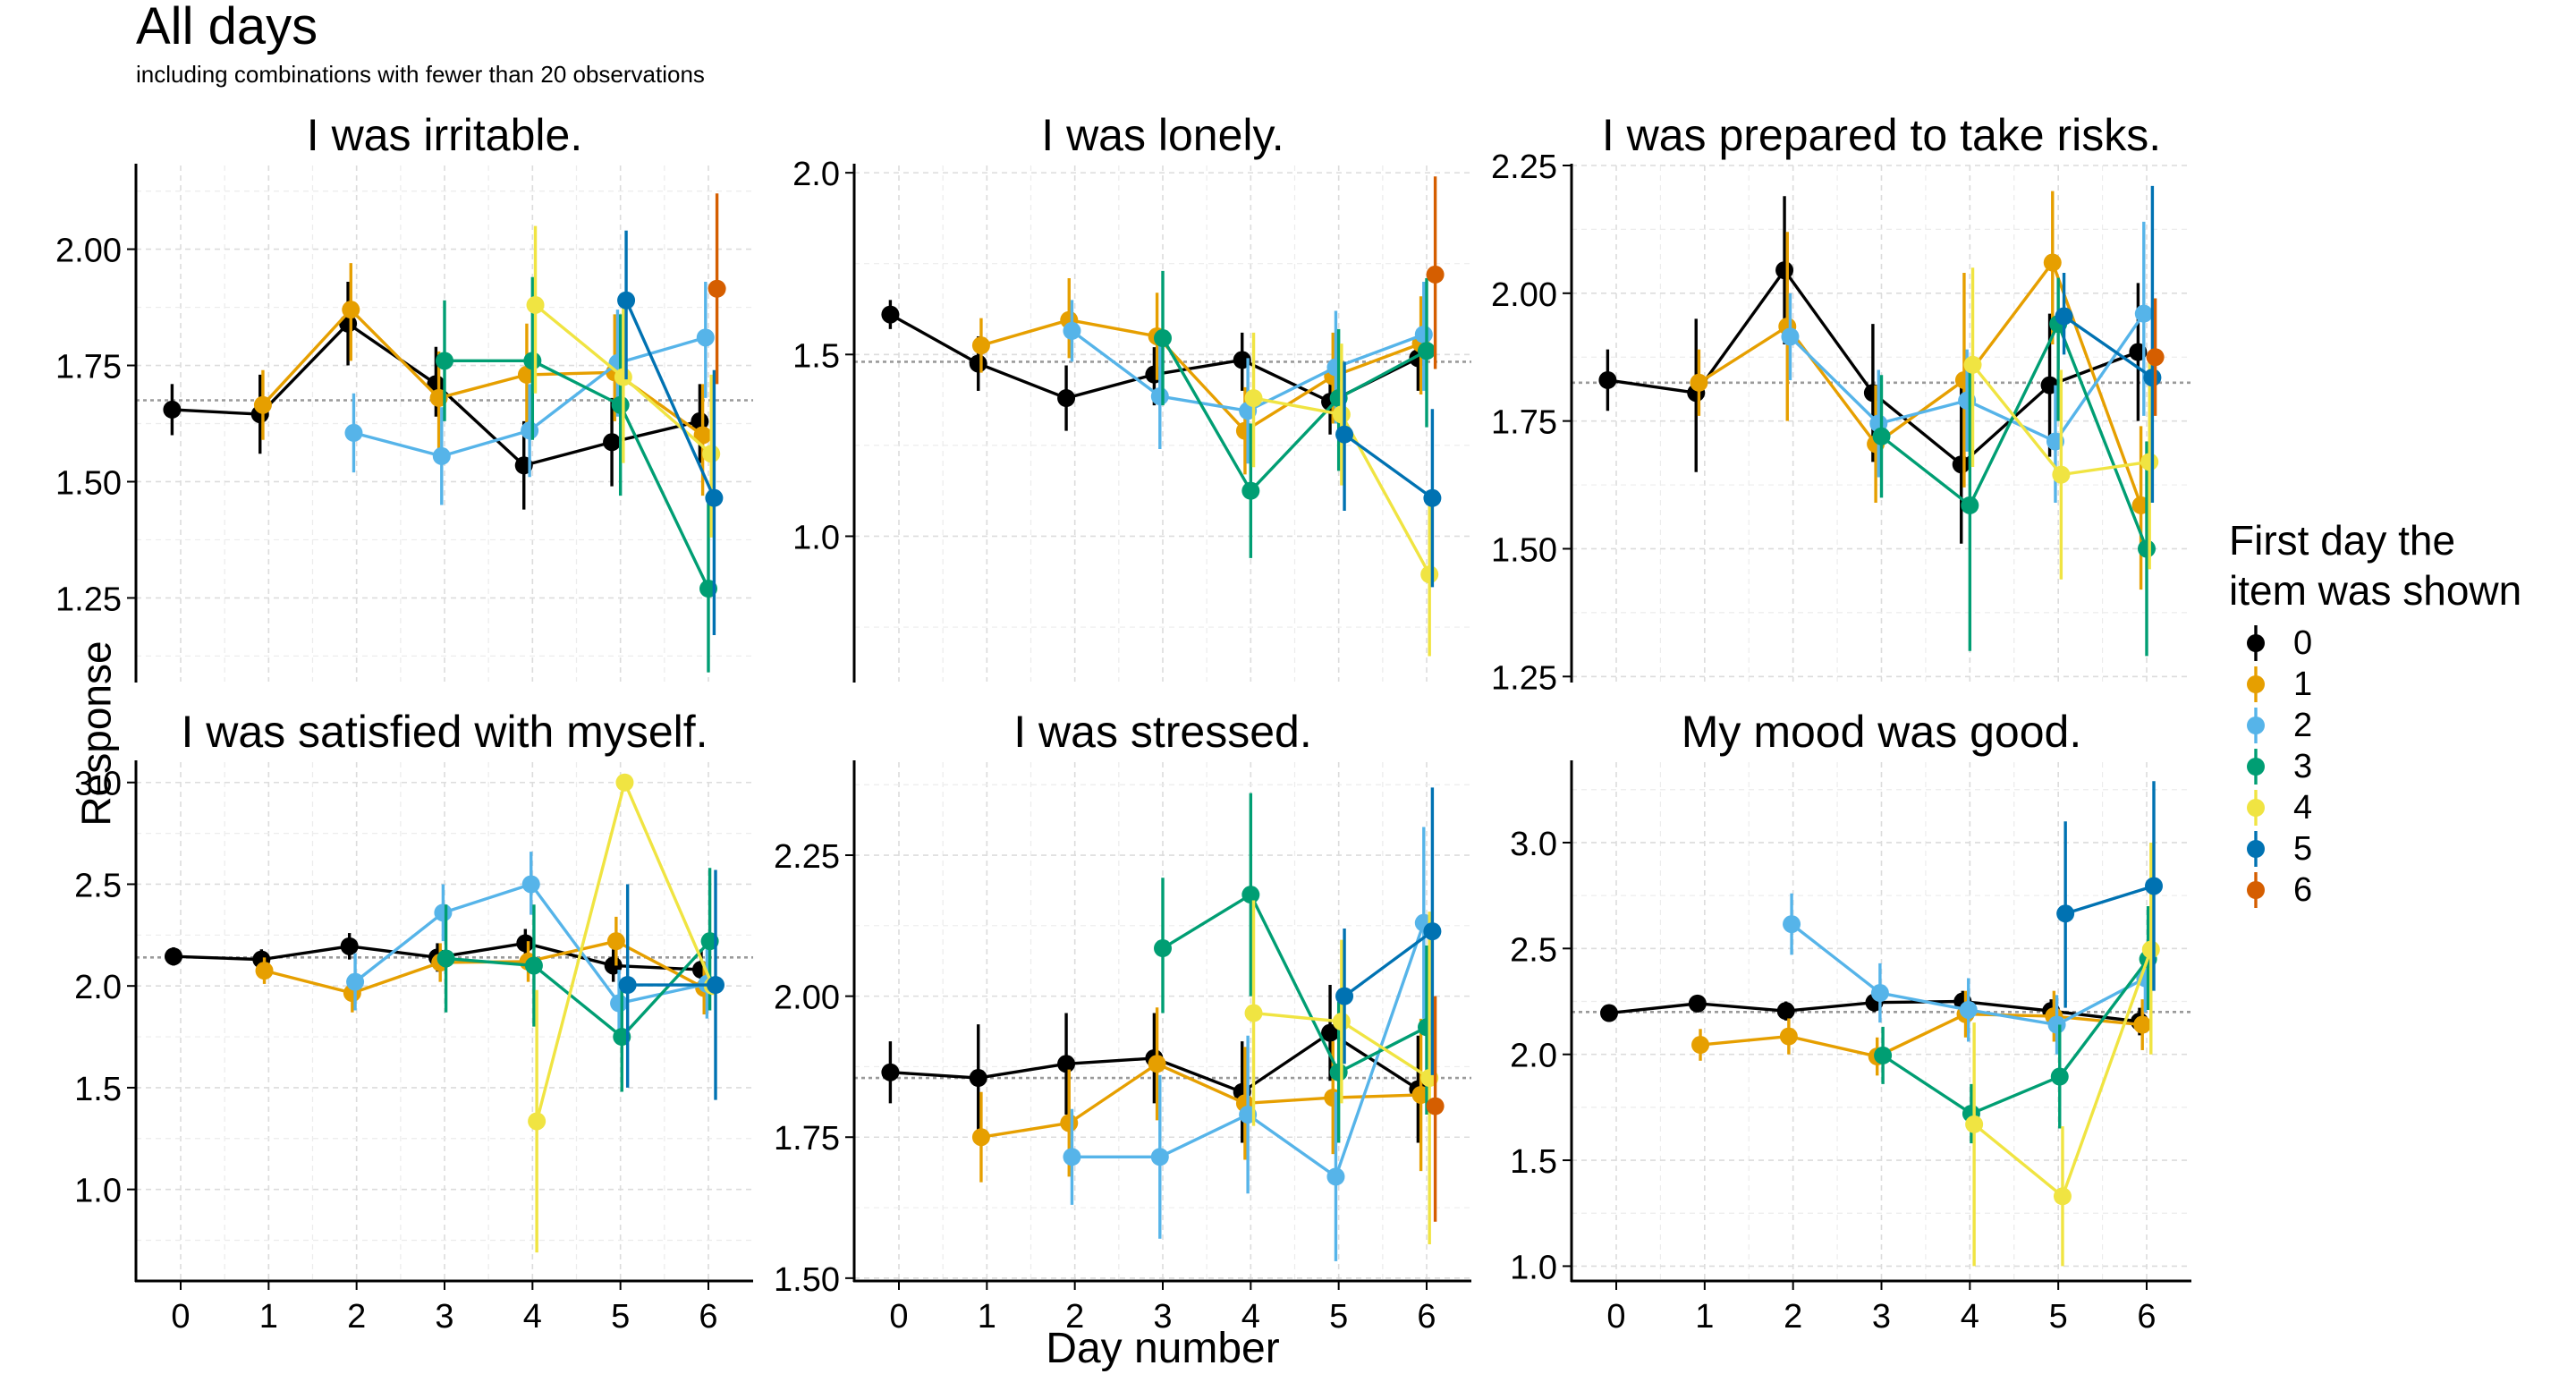 The image size is (2576, 1374). Describe the element at coordinates (1615, 1317) in the screenshot. I see `x-tick-label: 0` at that location.